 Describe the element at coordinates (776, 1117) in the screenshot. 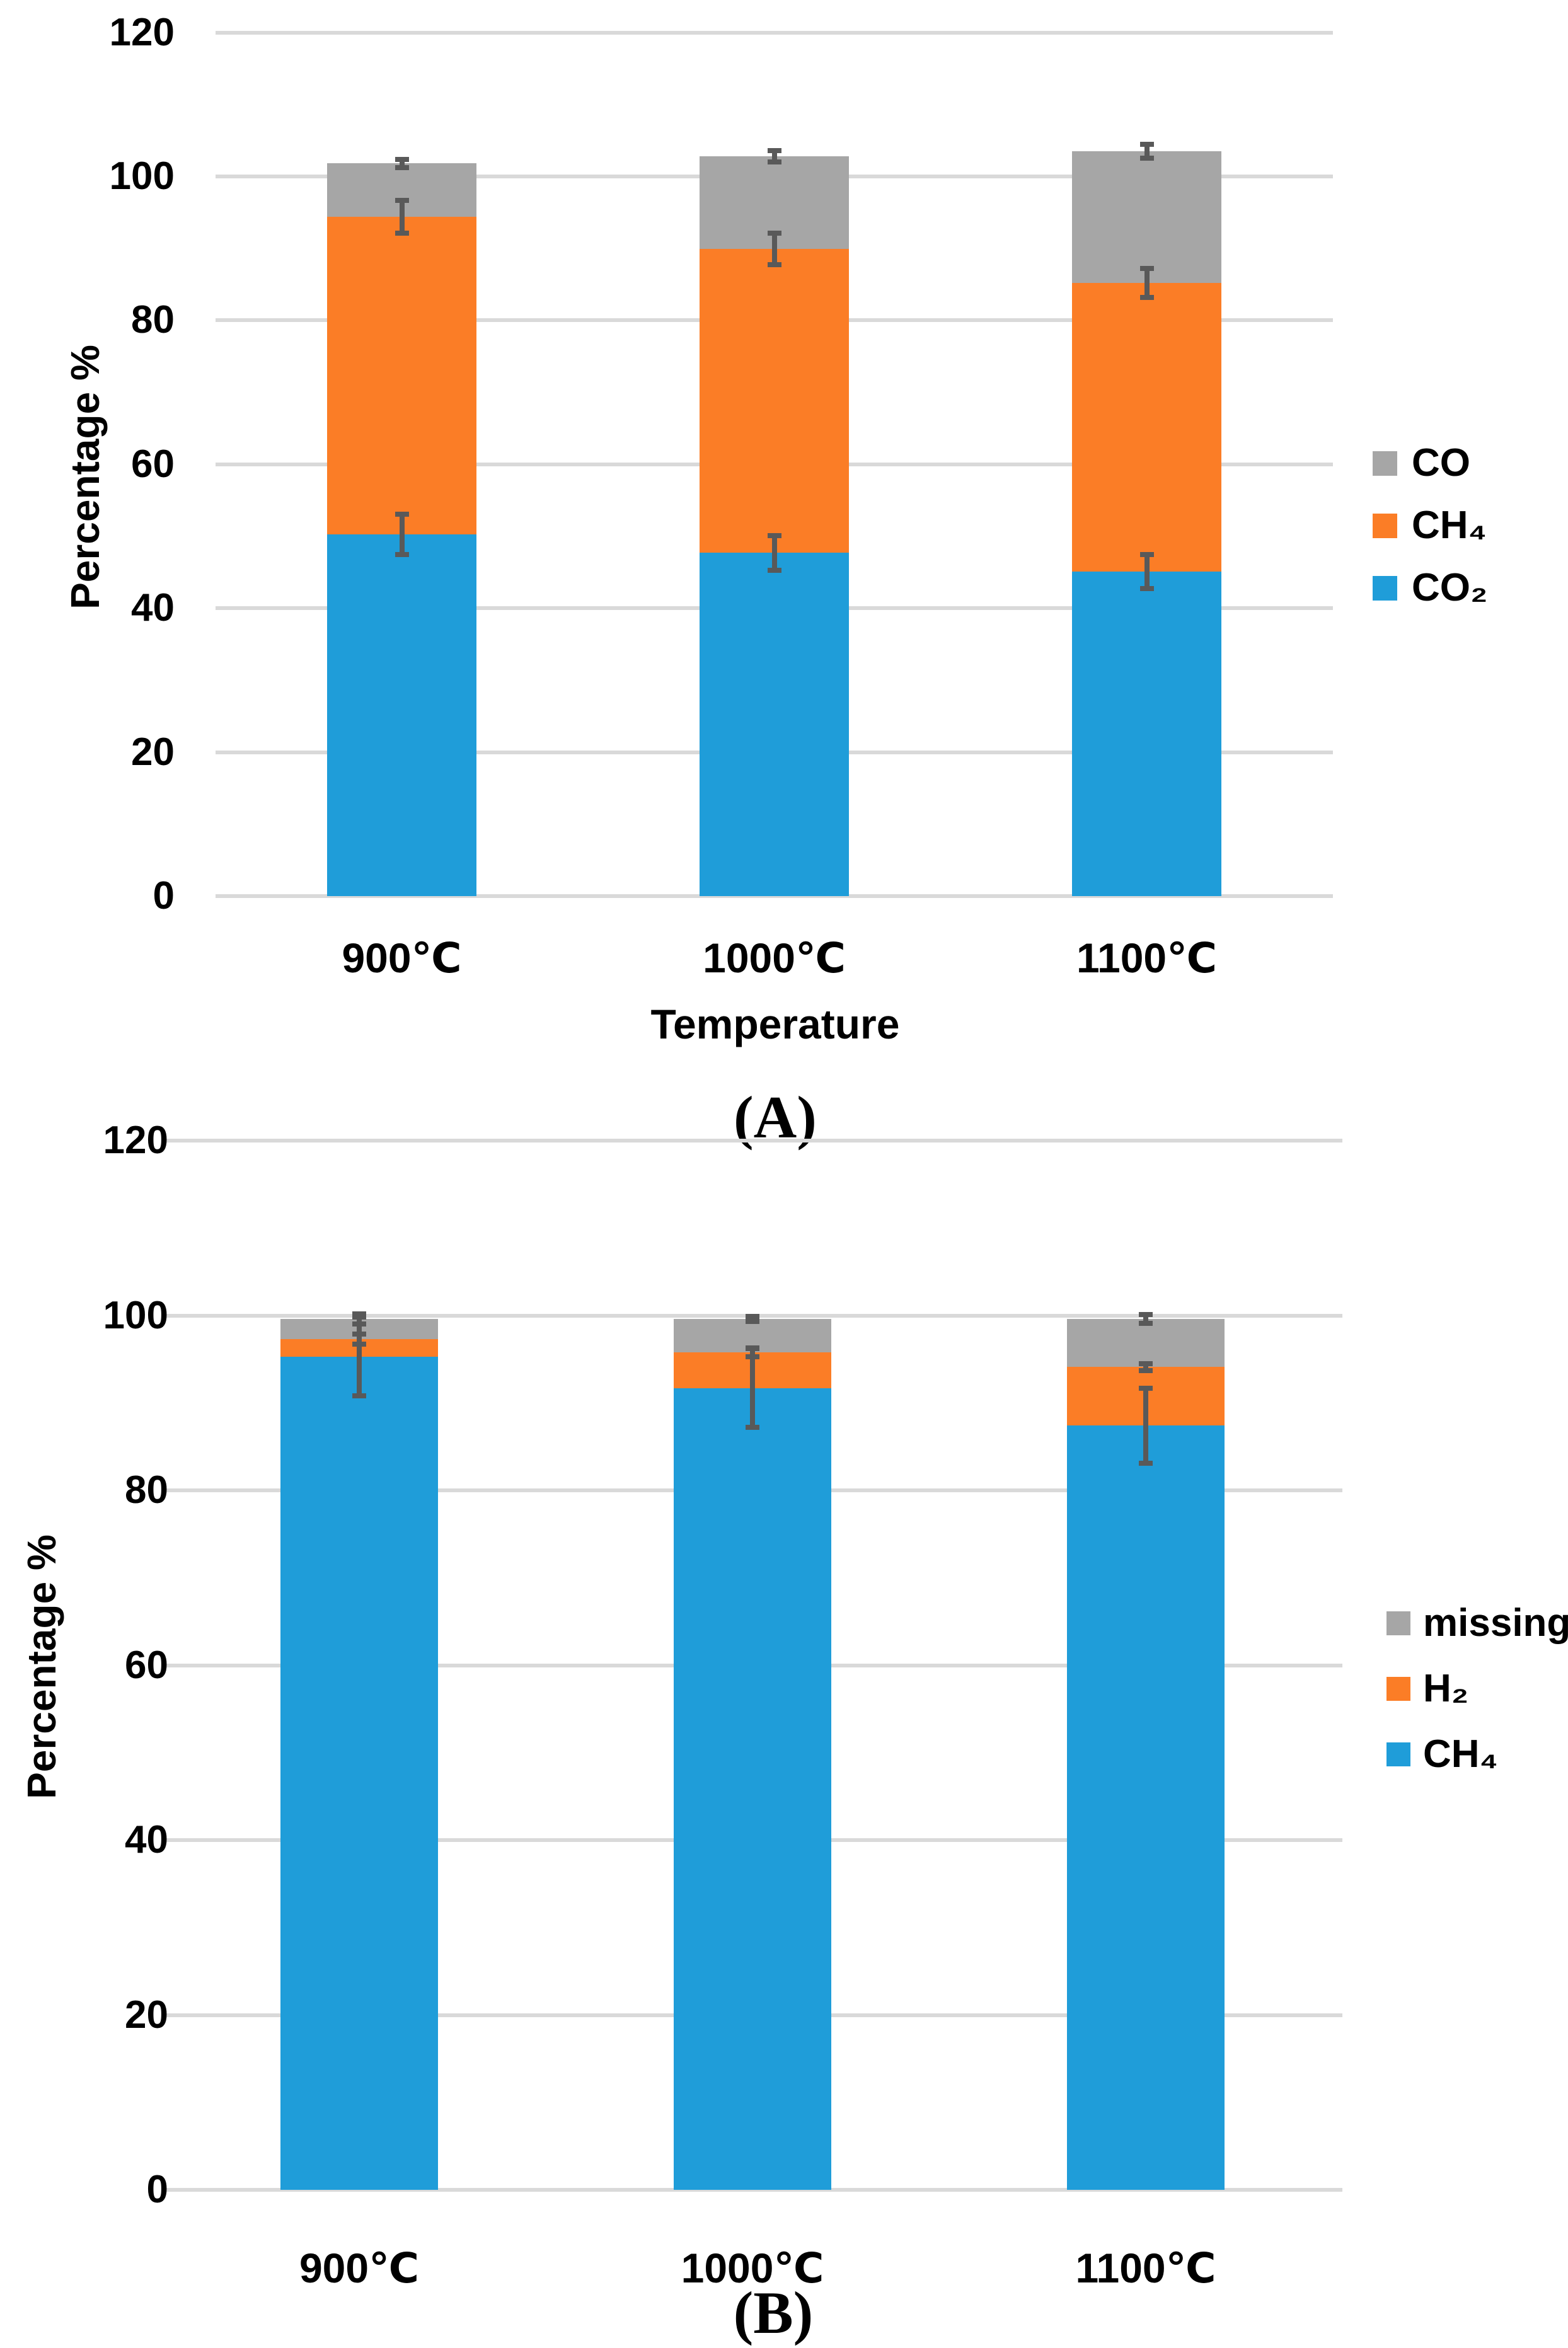

I see `panel-label-A: (A)` at that location.